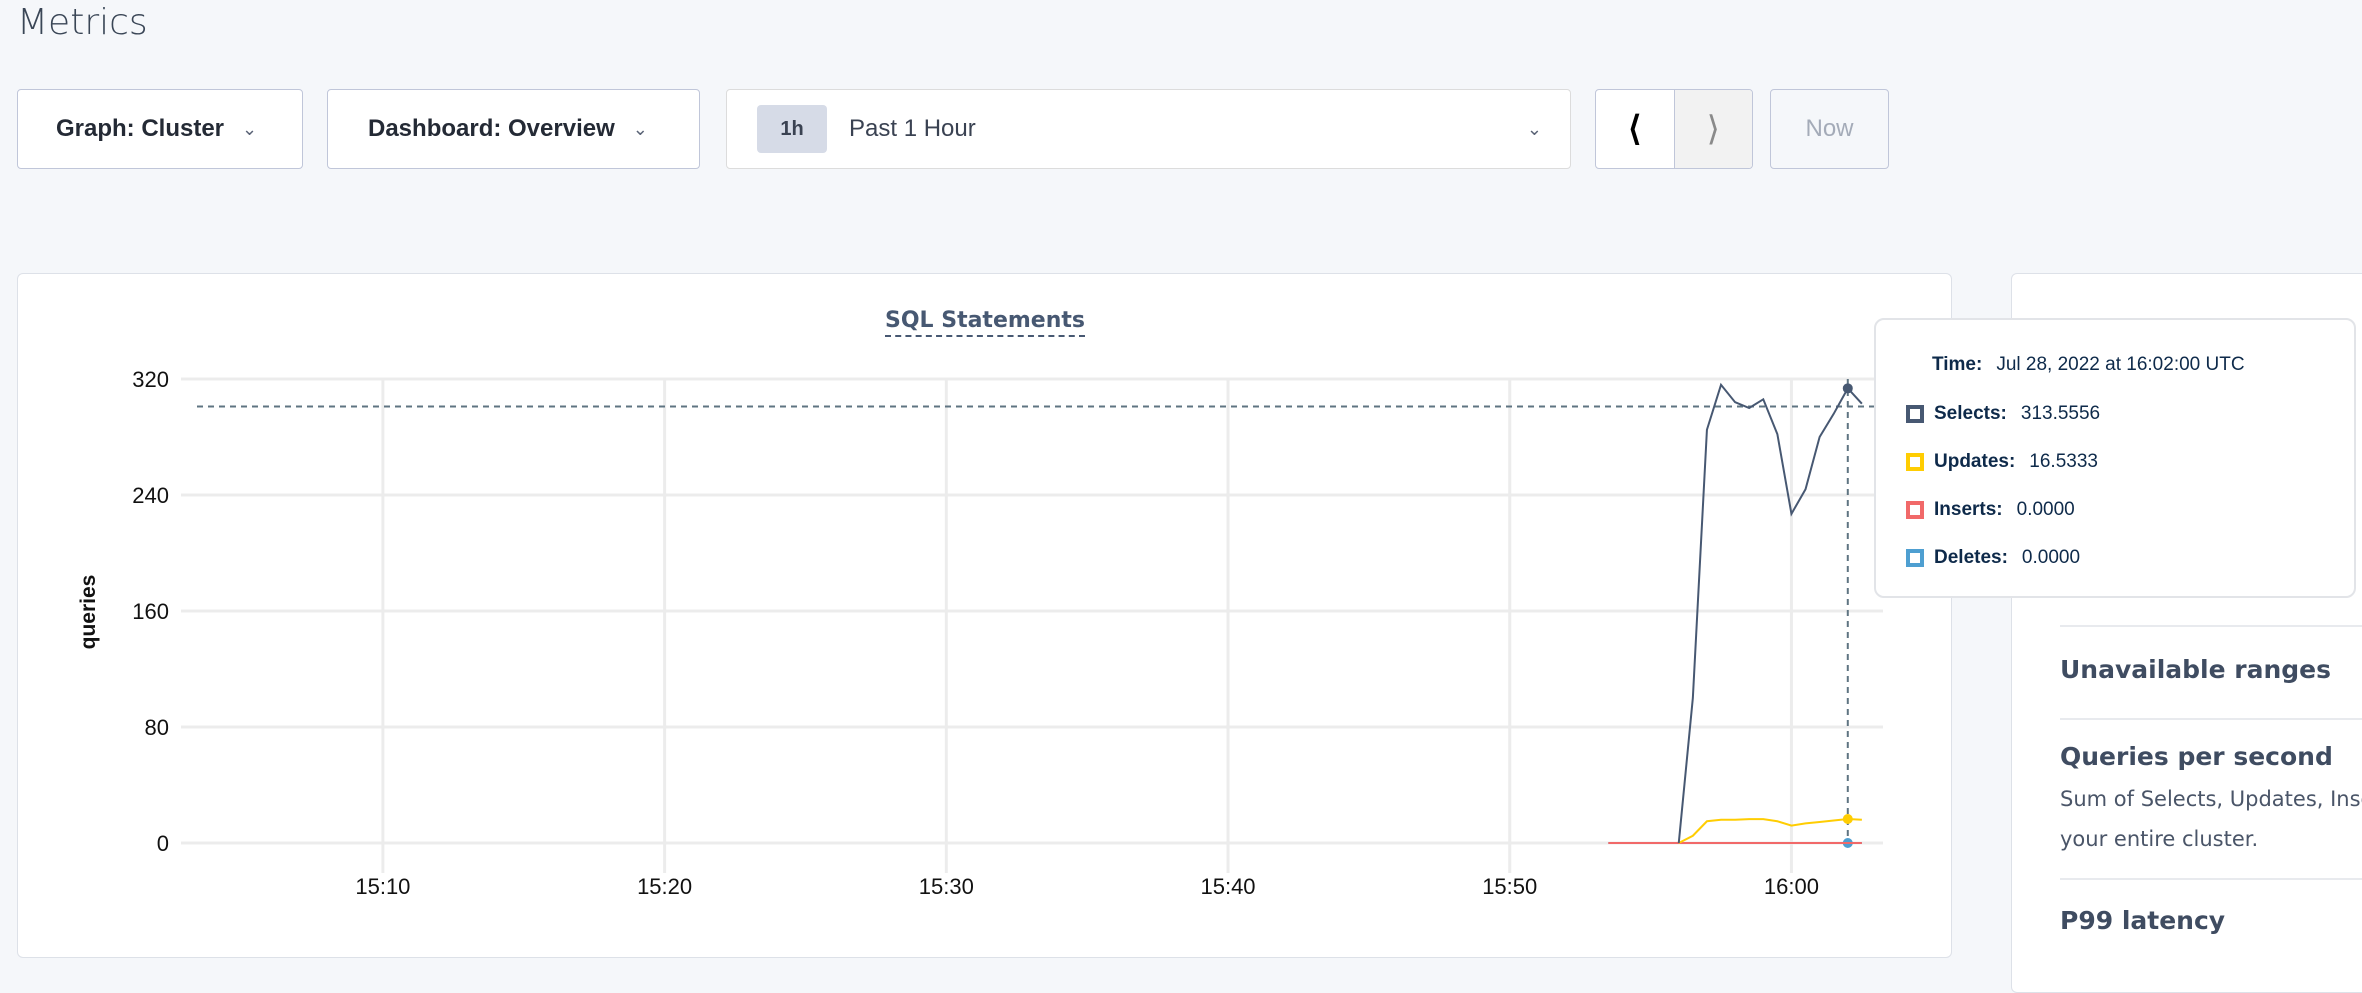 The image size is (2362, 993). I want to click on qps-description: Sum of Selects, Updates, Inser, so click(2211, 799).